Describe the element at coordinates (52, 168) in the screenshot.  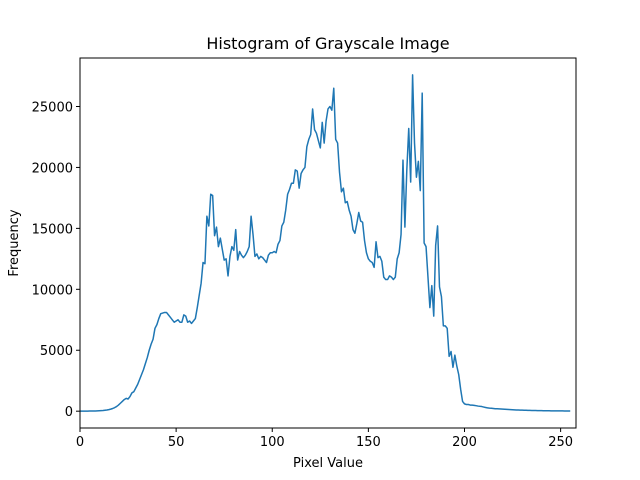
I see `y-tick-label: 20000` at that location.